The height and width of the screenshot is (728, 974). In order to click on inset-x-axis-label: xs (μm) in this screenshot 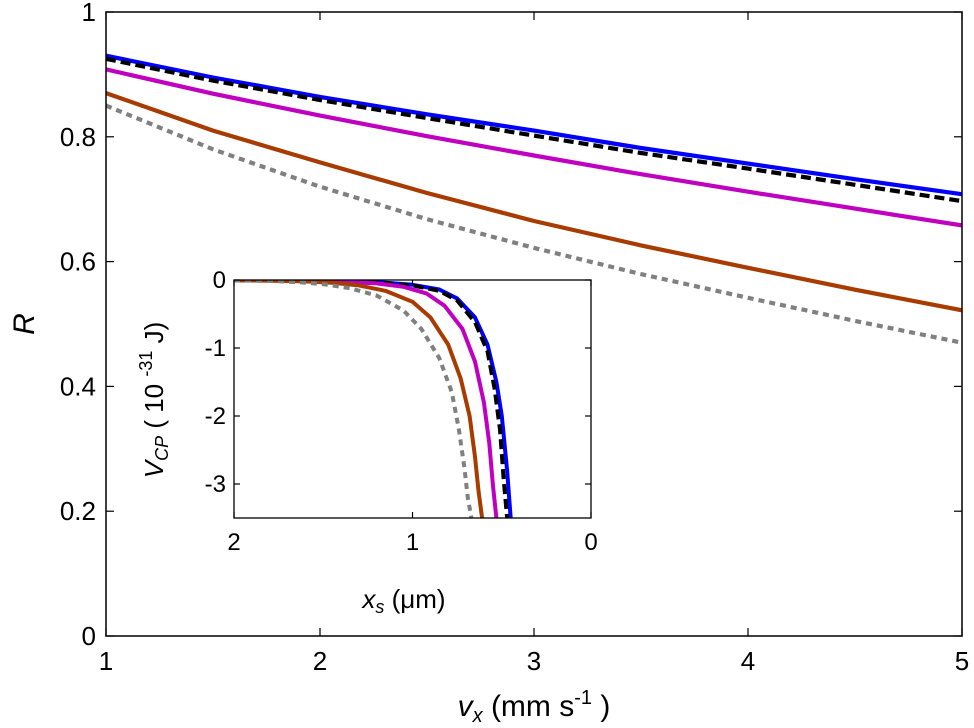, I will do `click(402, 600)`.